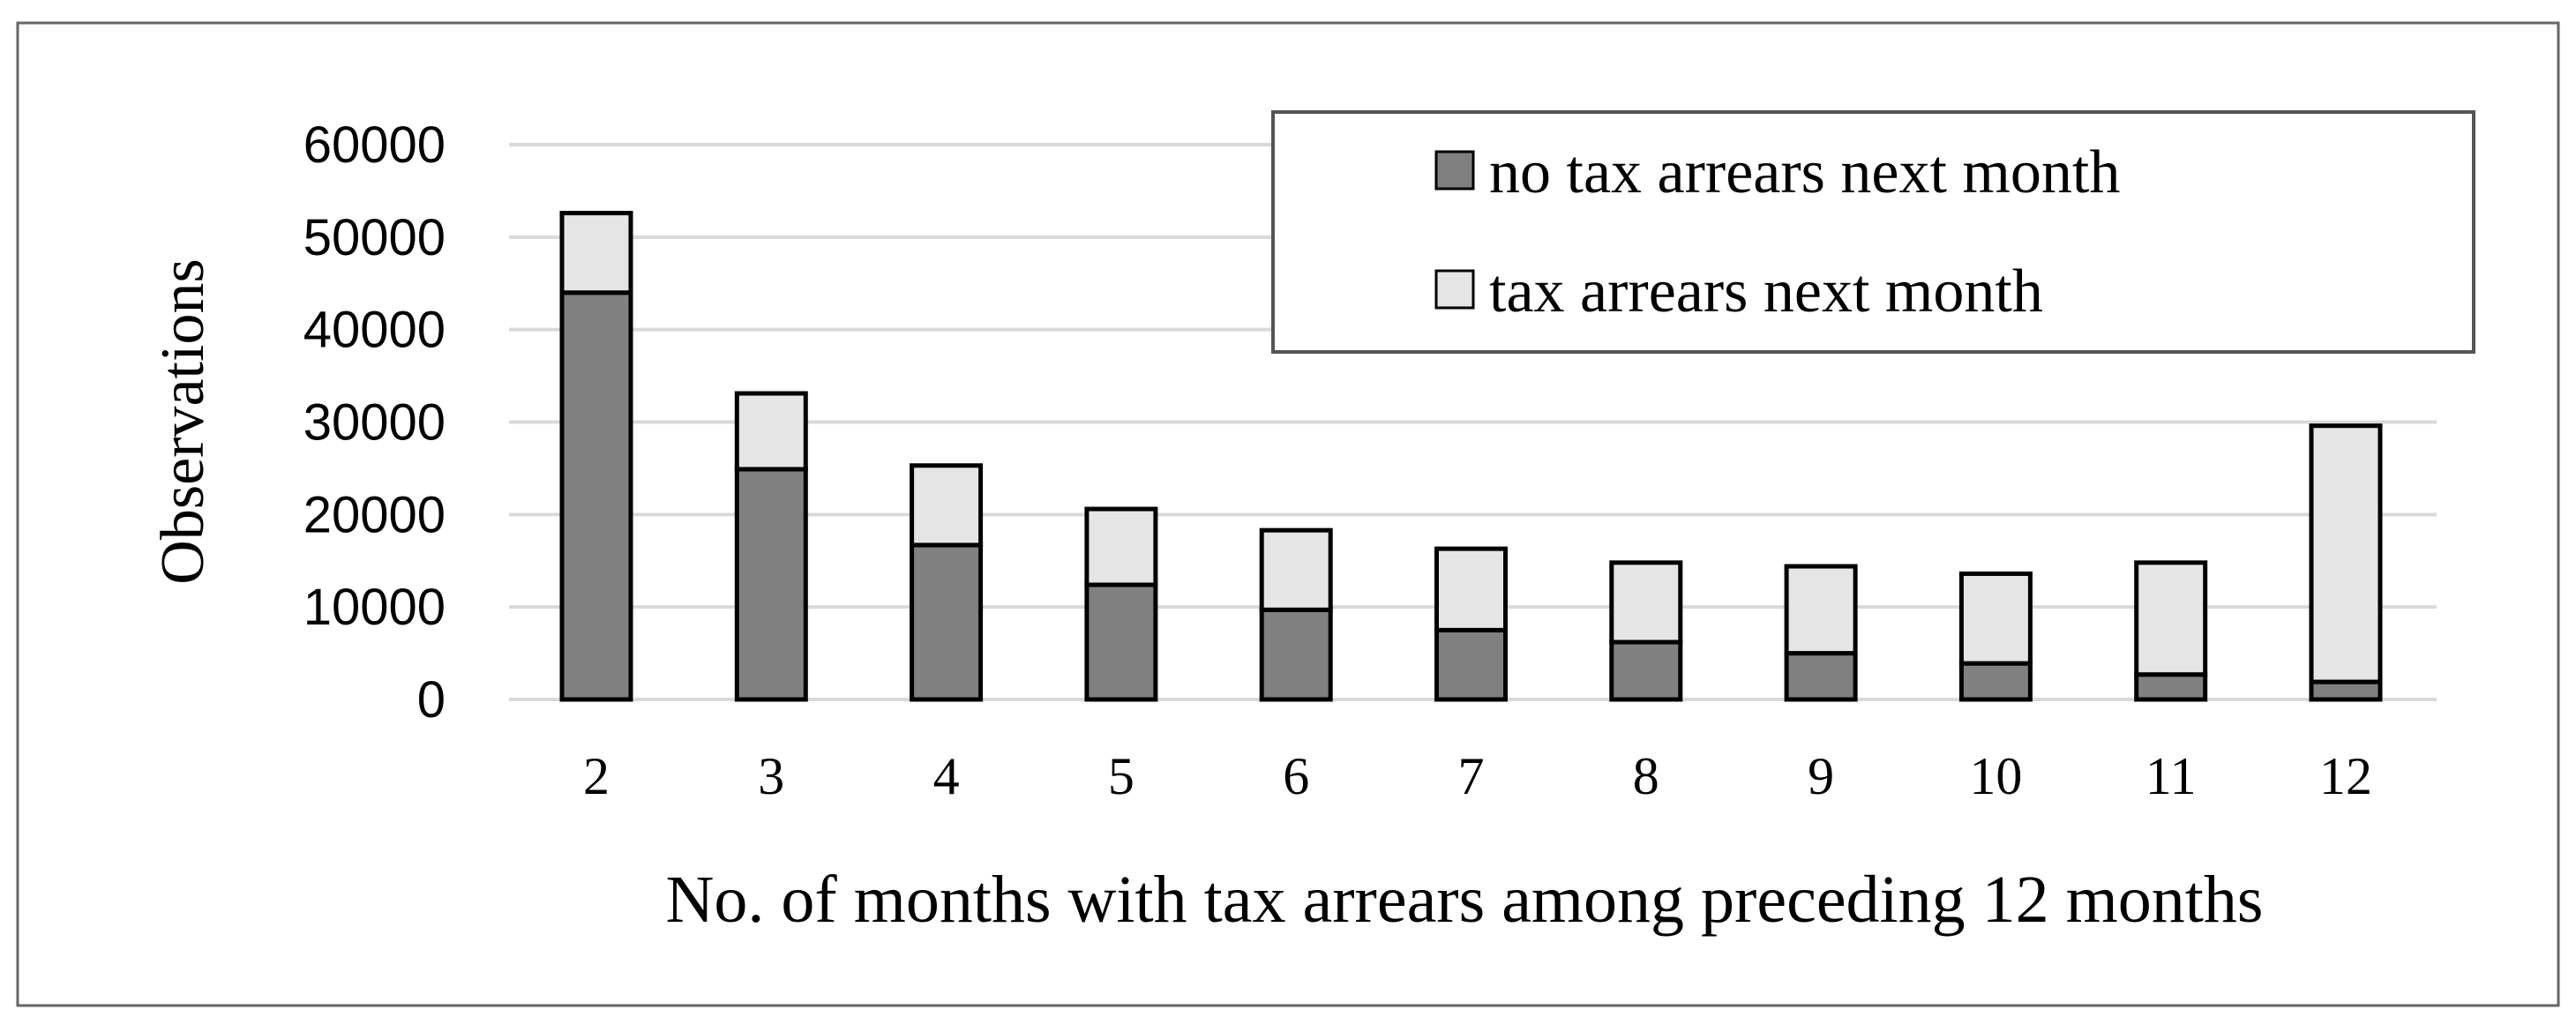 The image size is (2576, 1032). I want to click on legend-label-no-arrears: no tax arrears next month, so click(1805, 172).